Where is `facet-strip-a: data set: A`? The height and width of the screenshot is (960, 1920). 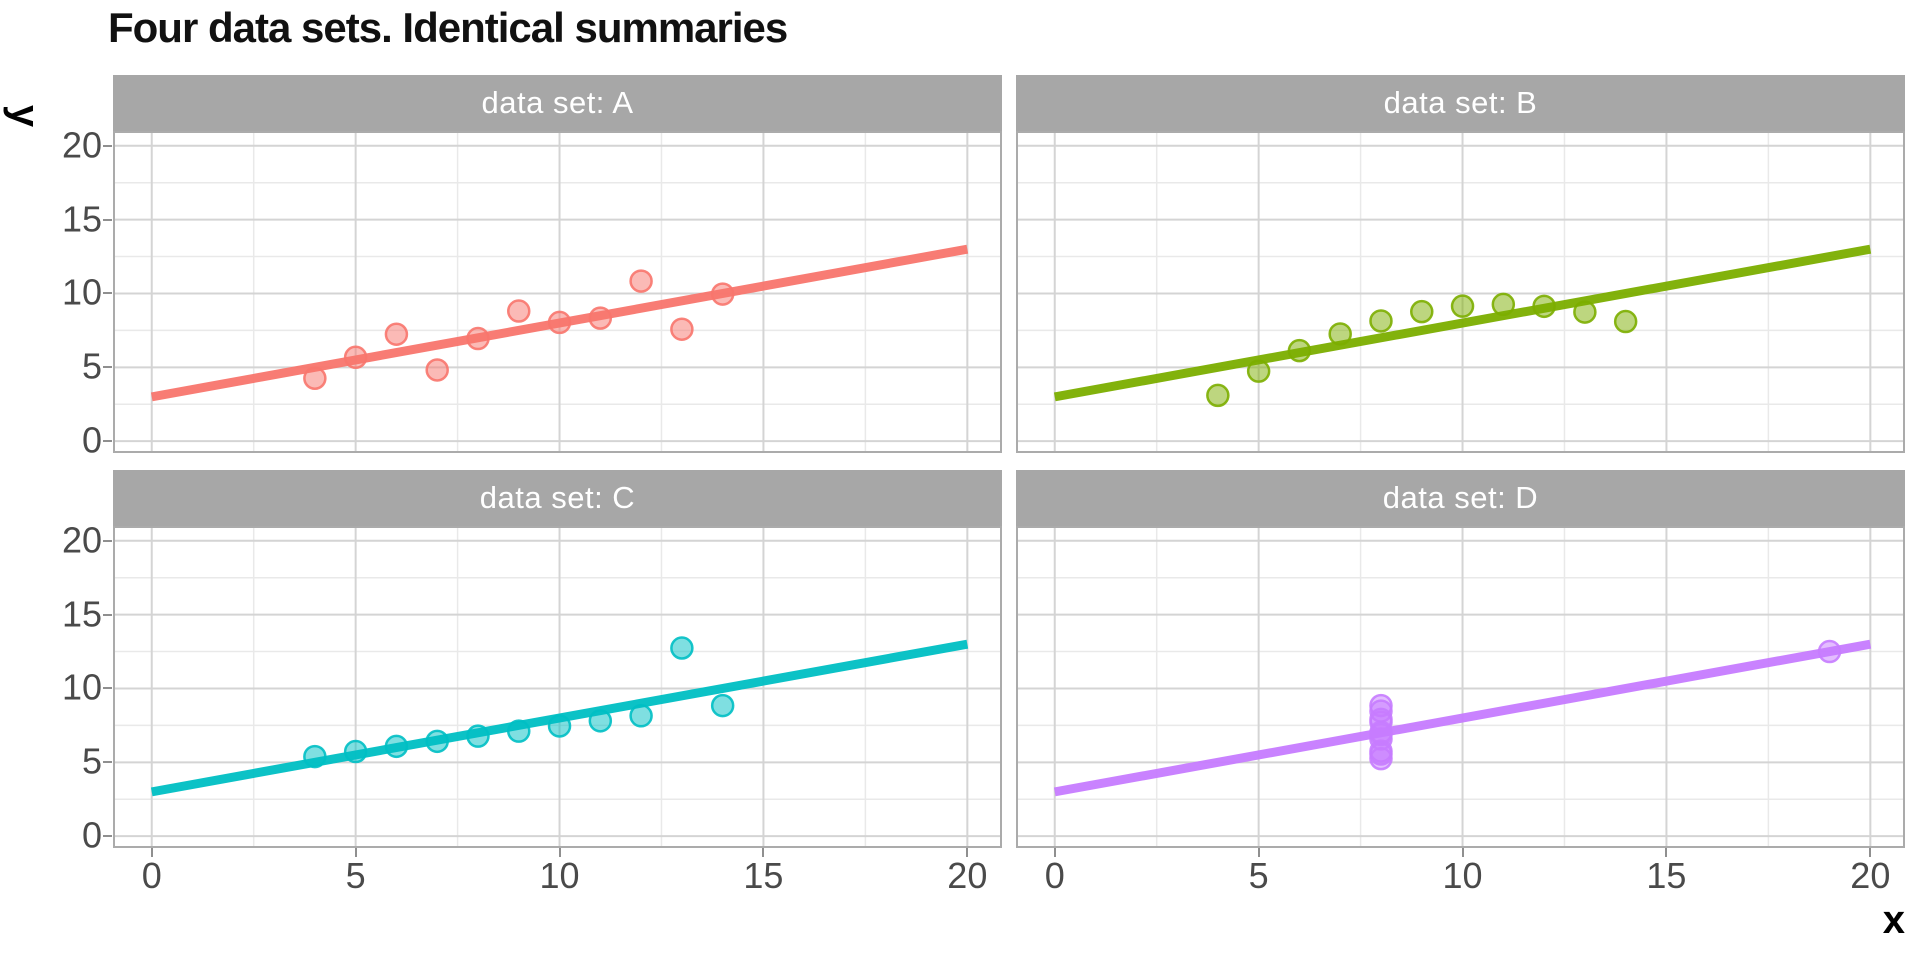 facet-strip-a: data set: A is located at coordinates (557, 103).